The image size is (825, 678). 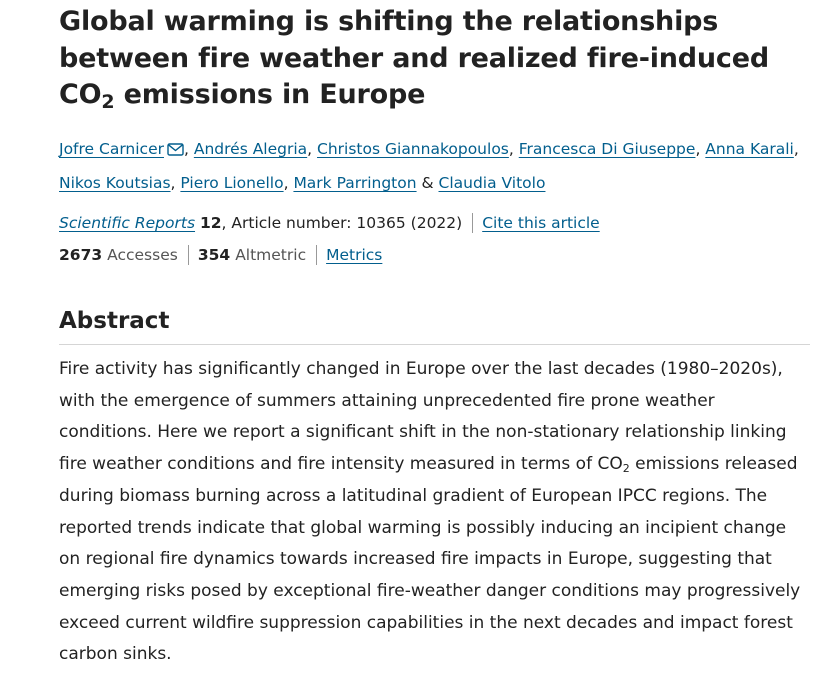 What do you see at coordinates (214, 255) in the screenshot?
I see `altmetric-score: 354` at bounding box center [214, 255].